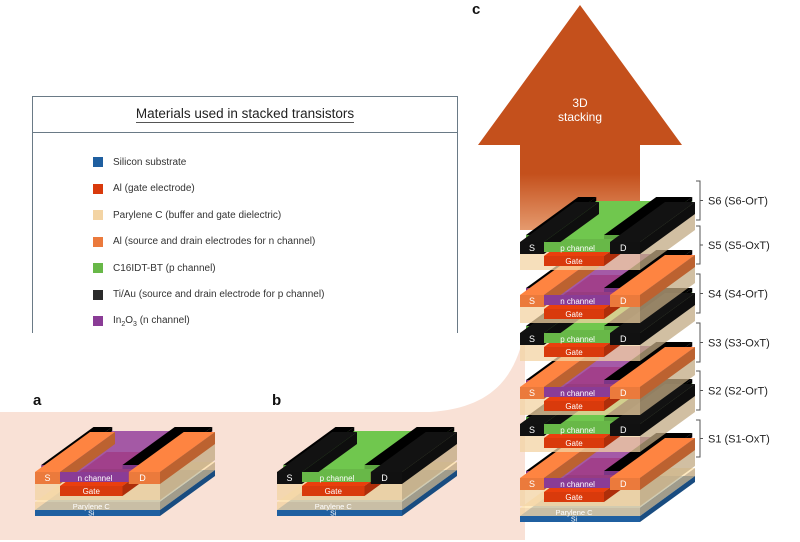 Image resolution: width=800 pixels, height=542 pixels. Describe the element at coordinates (739, 246) in the screenshot. I see `layer-label: S5 (S5-OxT)` at that location.